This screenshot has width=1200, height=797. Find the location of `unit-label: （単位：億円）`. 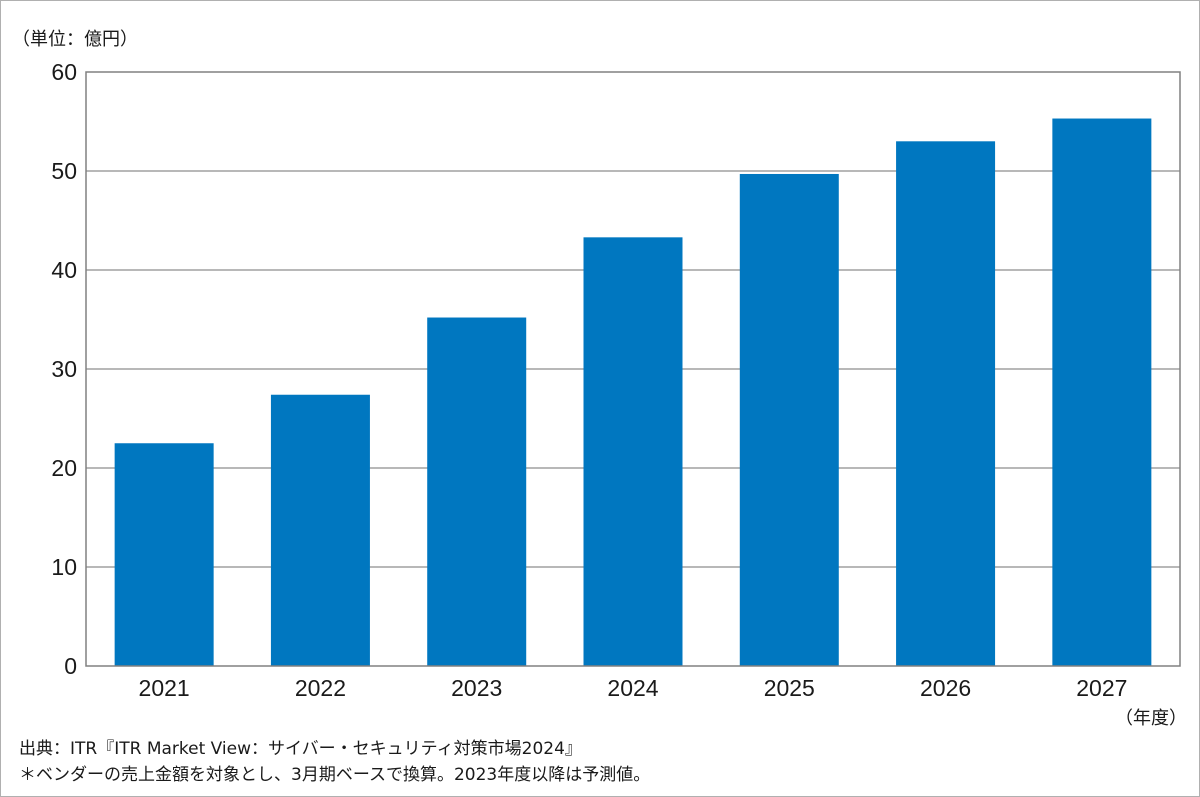

unit-label: （単位：億円） is located at coordinates (75, 39).